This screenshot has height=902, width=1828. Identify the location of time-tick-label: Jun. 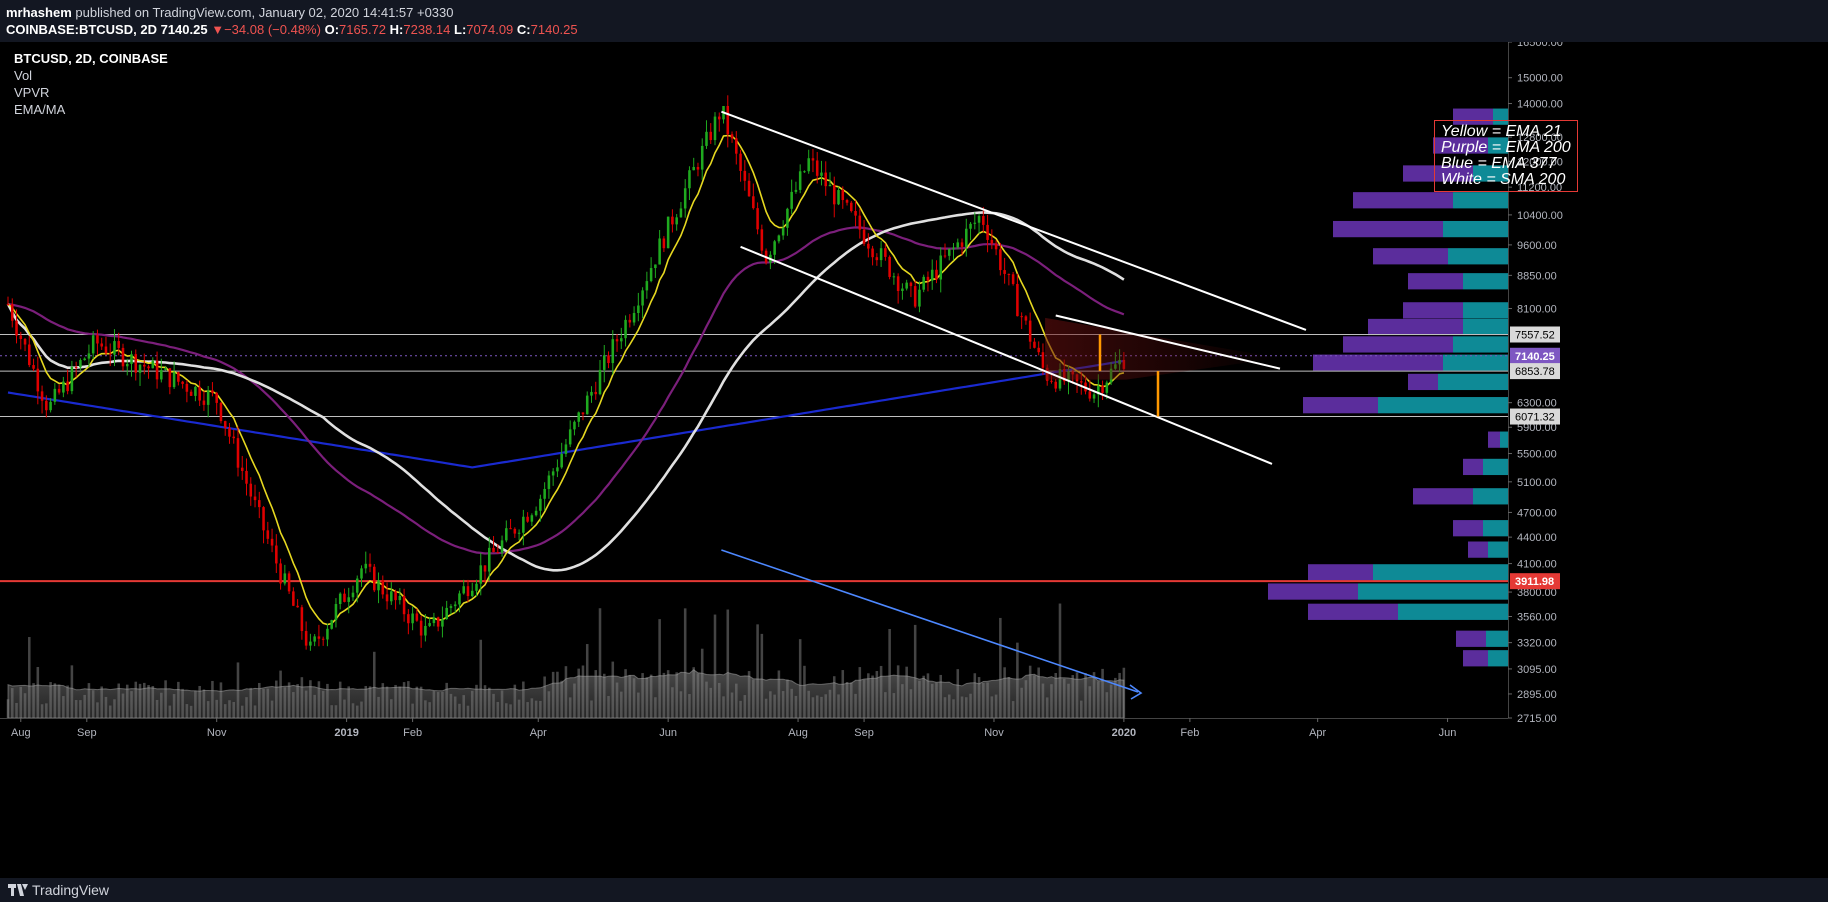
(1448, 733).